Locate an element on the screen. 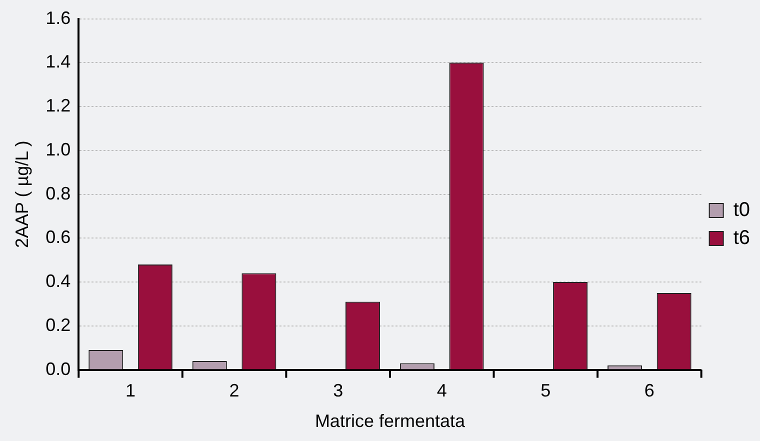 This screenshot has width=760, height=441. y-tick-label: 1.0 is located at coordinates (58, 149).